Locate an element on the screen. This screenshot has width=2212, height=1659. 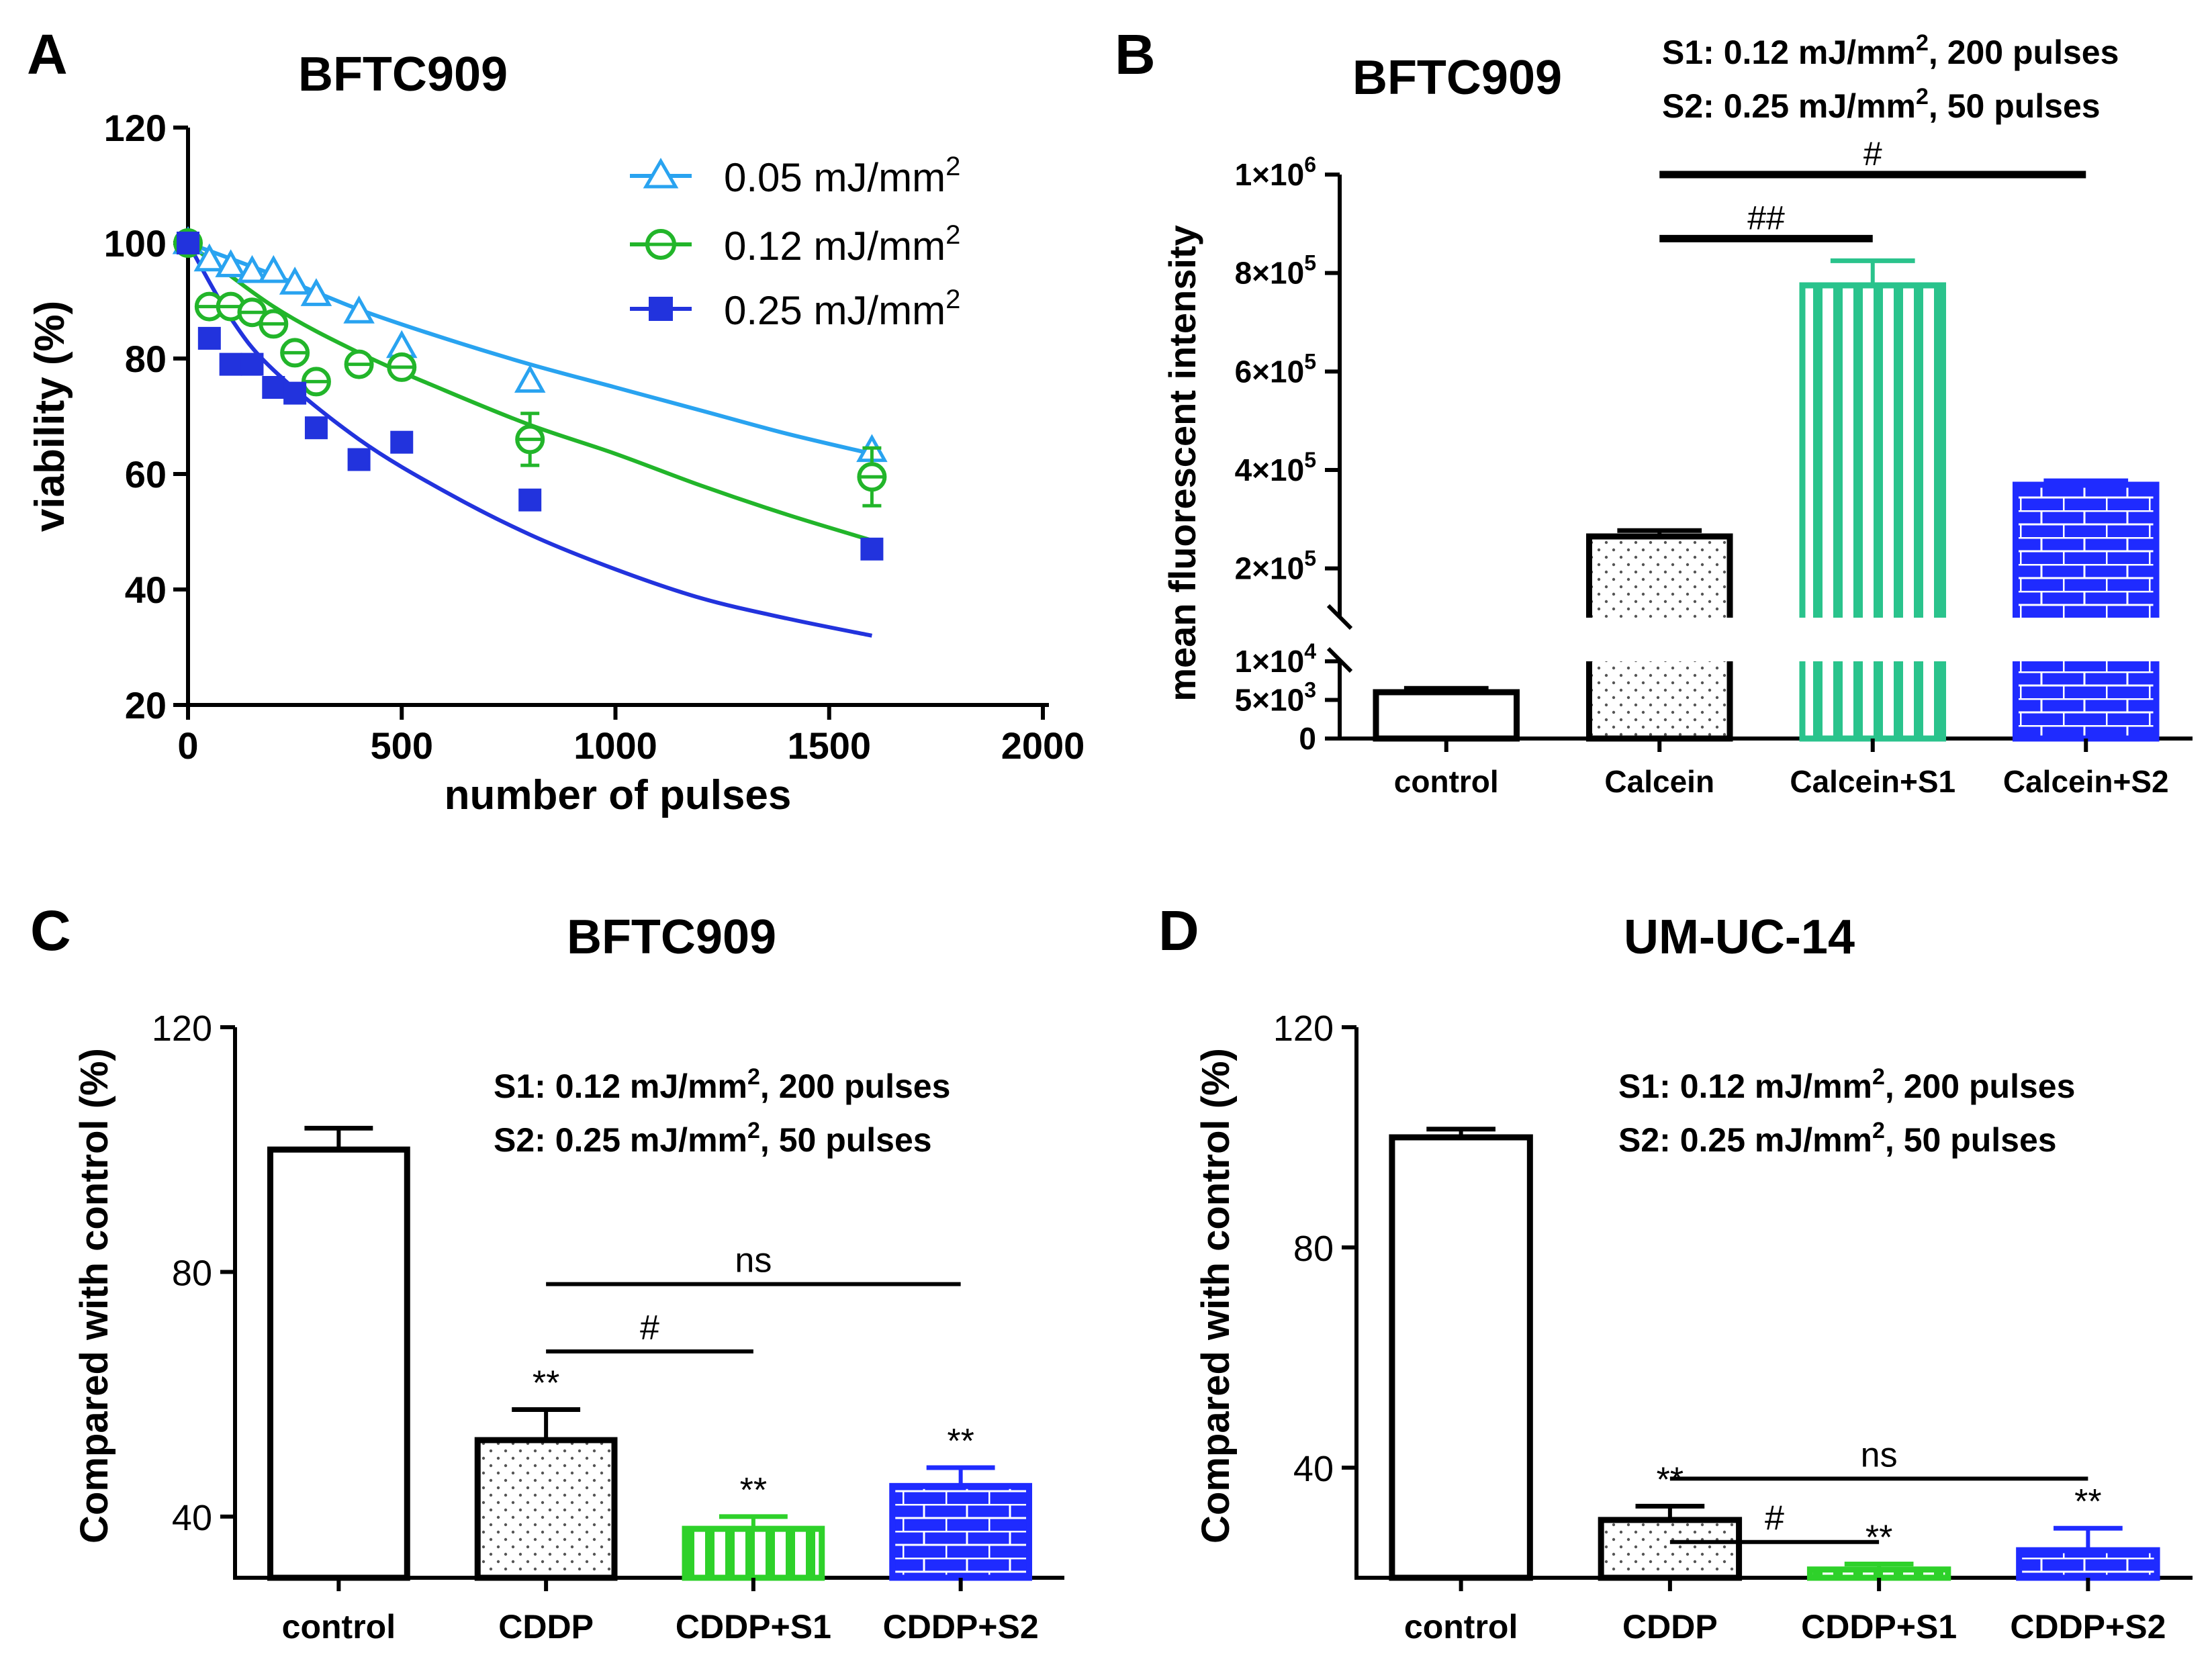
category-label: Calcein is located at coordinates (1659, 781).